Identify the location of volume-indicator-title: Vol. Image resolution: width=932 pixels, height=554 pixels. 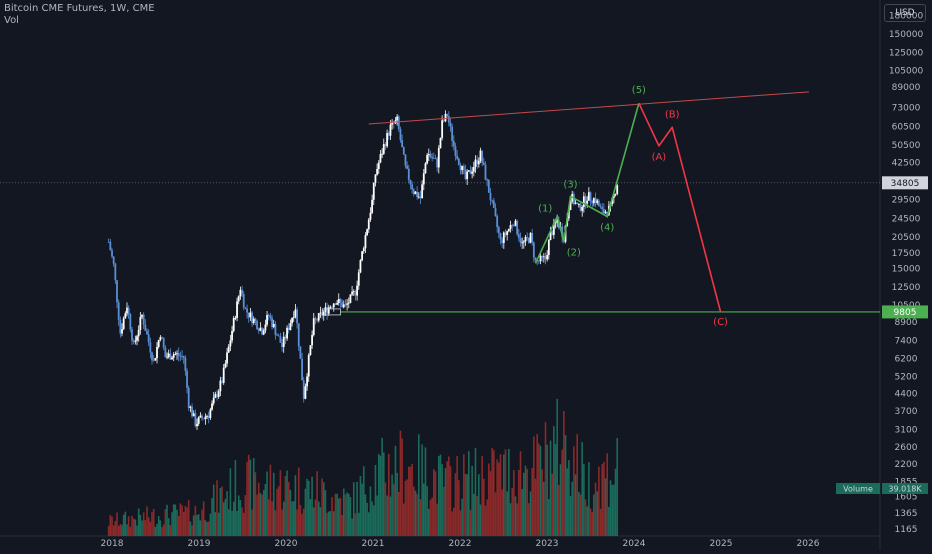
(11, 20).